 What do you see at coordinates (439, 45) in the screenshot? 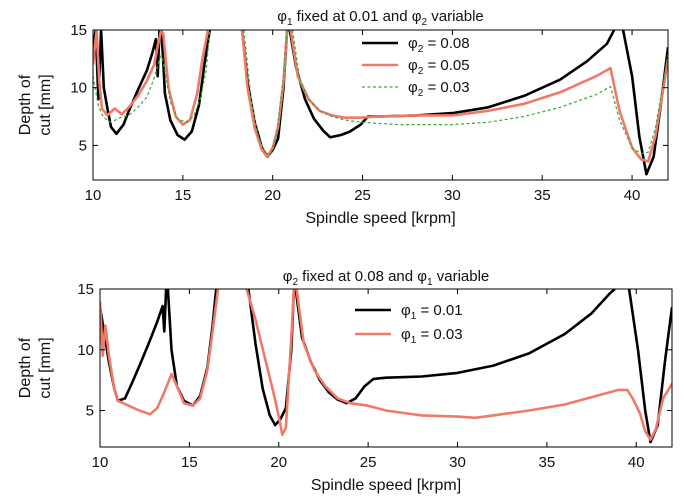
I see `legend-label-1: φ2 = 0.08` at bounding box center [439, 45].